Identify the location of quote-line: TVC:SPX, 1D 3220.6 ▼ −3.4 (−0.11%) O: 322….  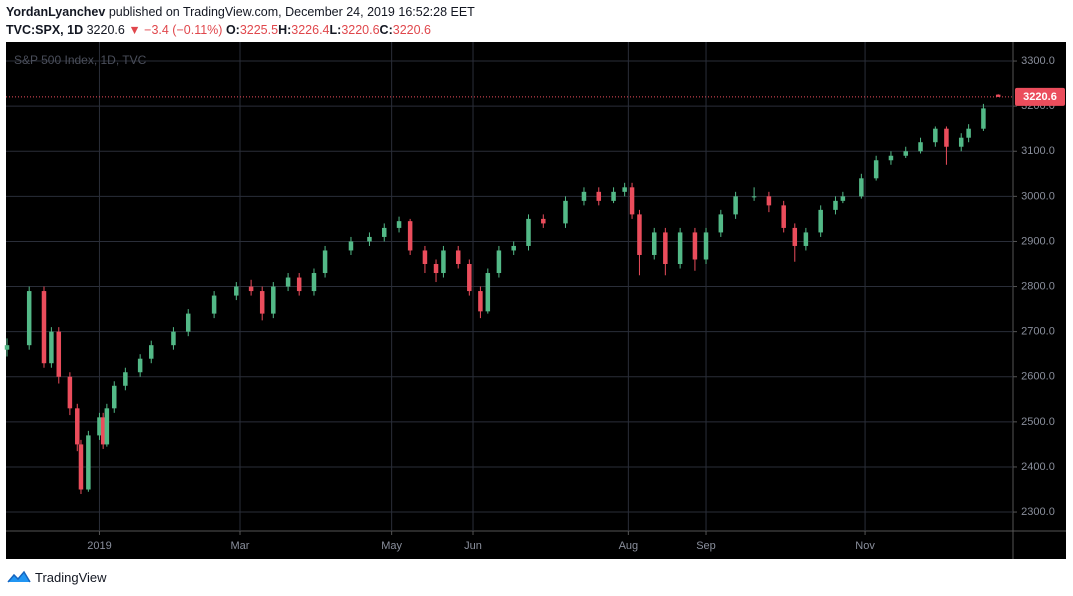
(218, 30).